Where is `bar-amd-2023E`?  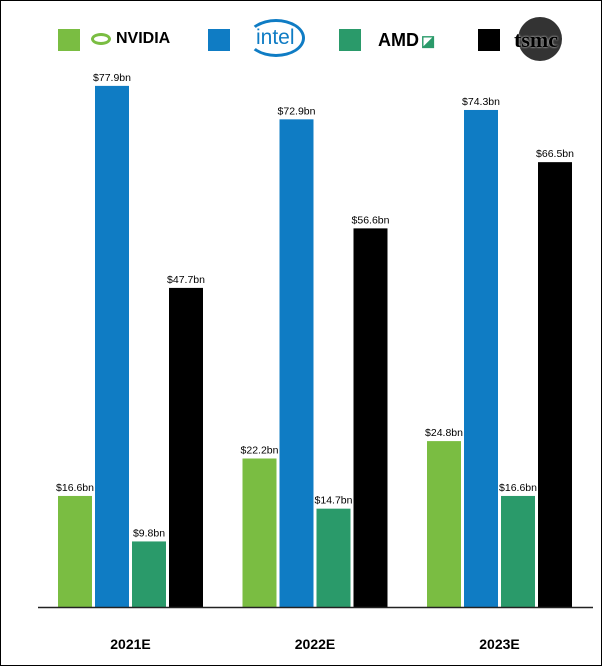 bar-amd-2023E is located at coordinates (518, 551).